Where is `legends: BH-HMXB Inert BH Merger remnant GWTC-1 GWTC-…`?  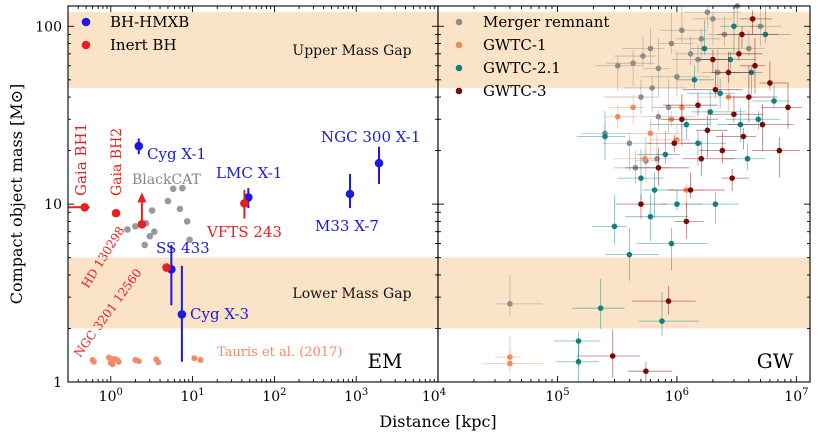 legends: BH-HMXB Inert BH Merger remnant GWTC-1 GWTC-… is located at coordinates (345, 56).